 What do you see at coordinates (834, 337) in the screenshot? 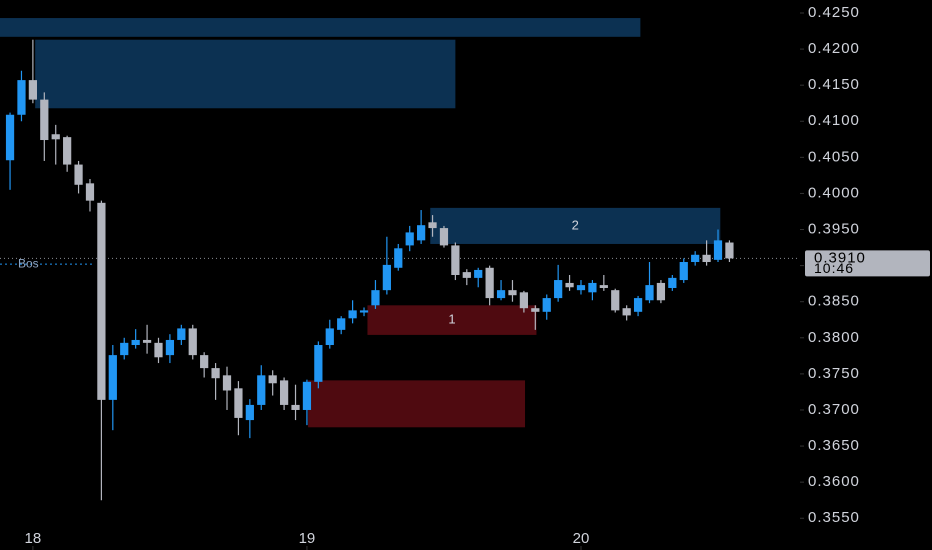
I see `y-tick-label: 0.3800` at bounding box center [834, 337].